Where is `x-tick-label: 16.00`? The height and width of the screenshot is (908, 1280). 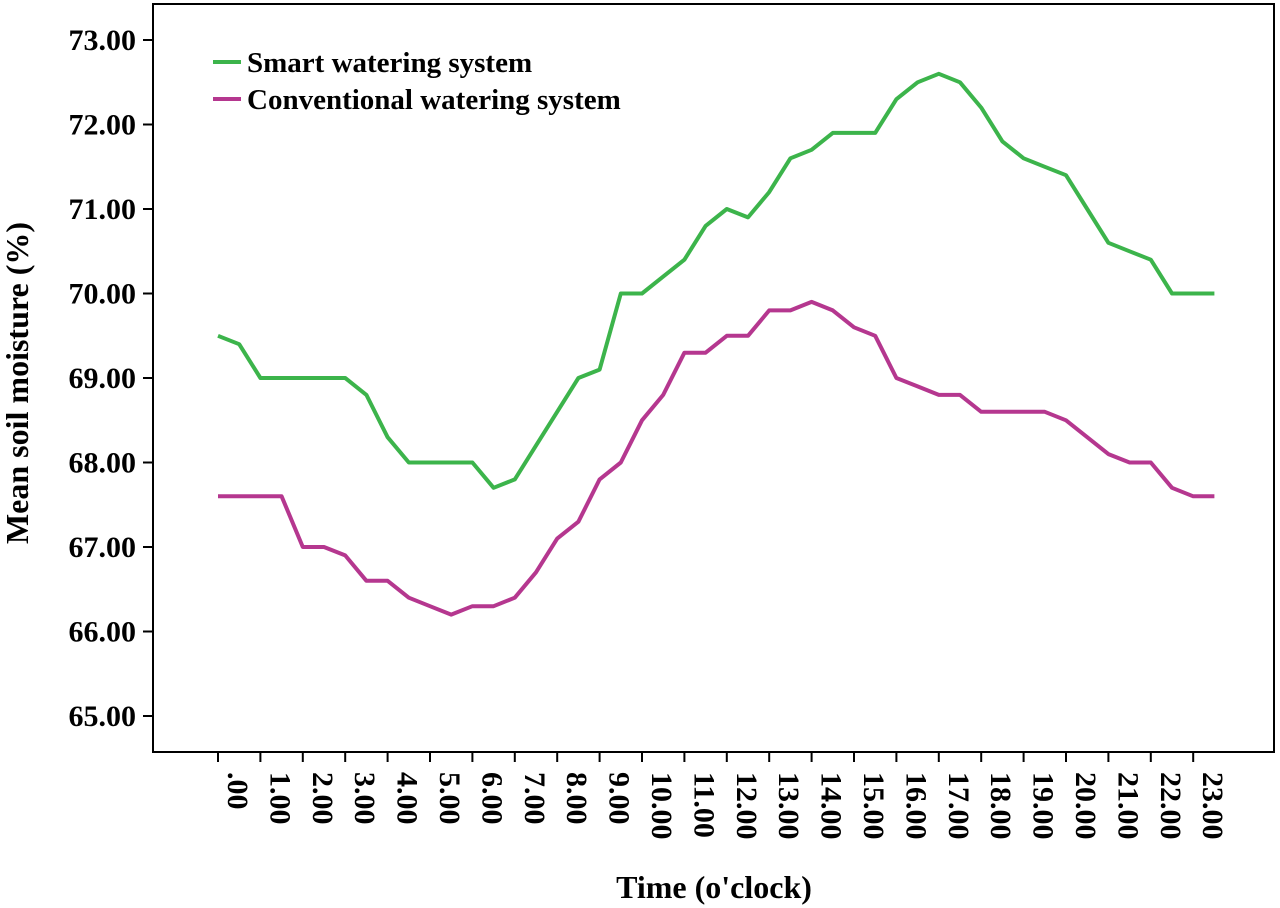
x-tick-label: 16.00 is located at coordinates (915, 806).